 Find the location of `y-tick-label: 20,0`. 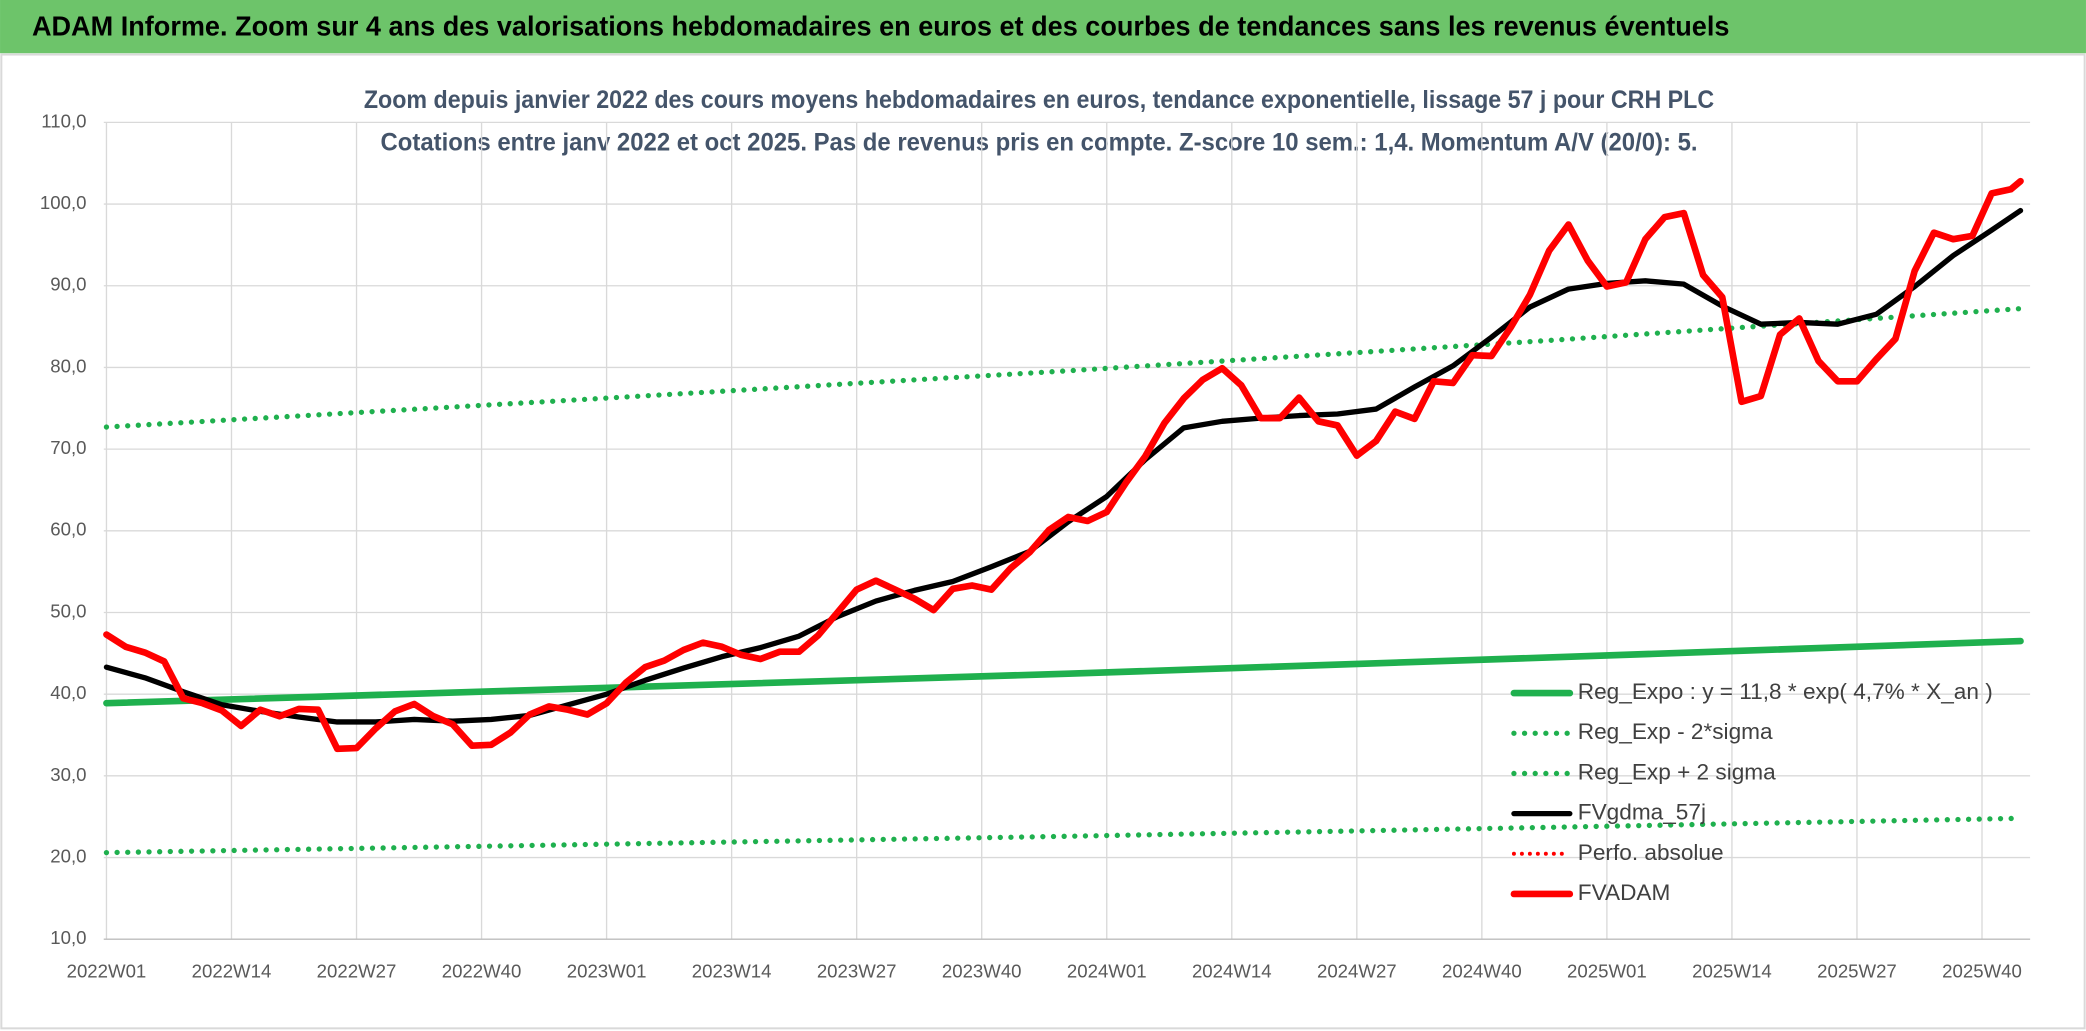

y-tick-label: 20,0 is located at coordinates (68, 855).